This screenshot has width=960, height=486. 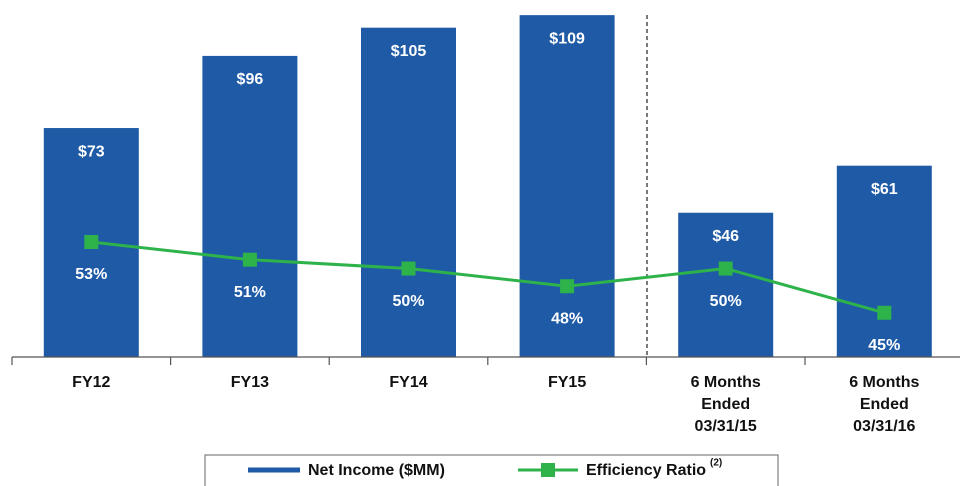 What do you see at coordinates (250, 79) in the screenshot?
I see `bar-value-label: $96` at bounding box center [250, 79].